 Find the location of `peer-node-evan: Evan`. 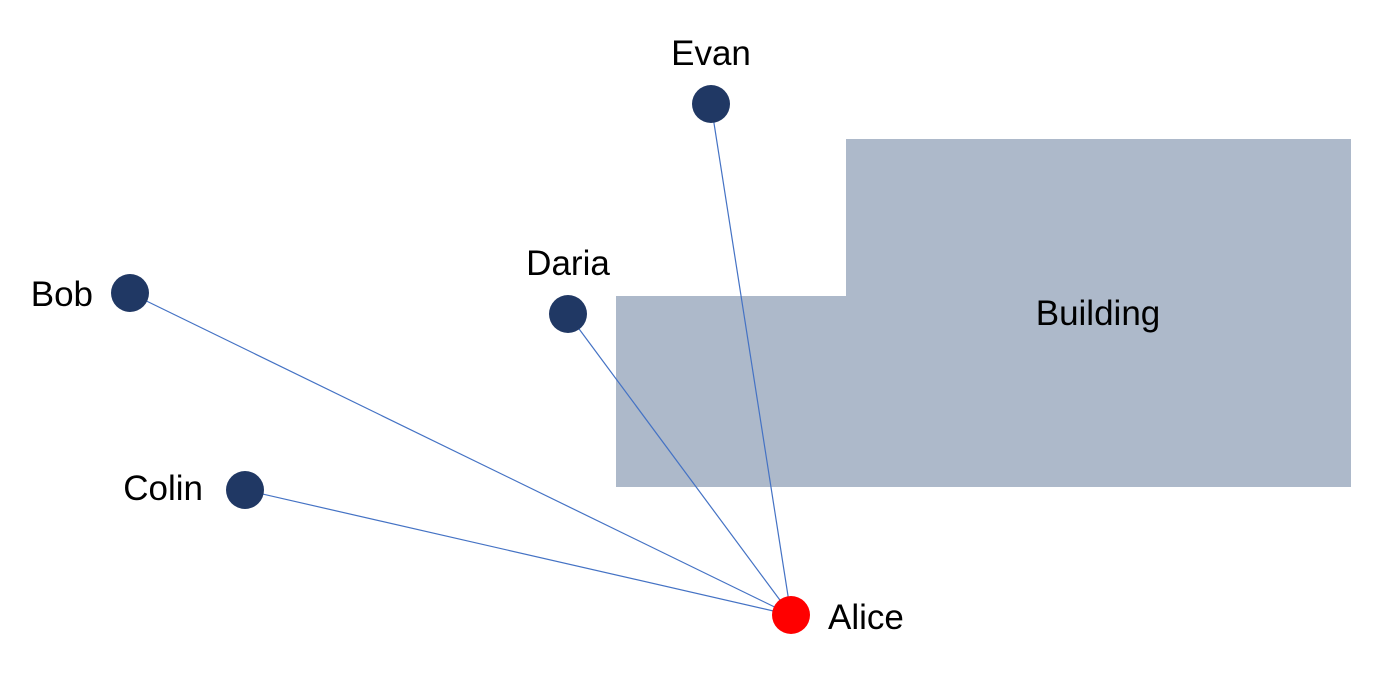

peer-node-evan: Evan is located at coordinates (711, 78).